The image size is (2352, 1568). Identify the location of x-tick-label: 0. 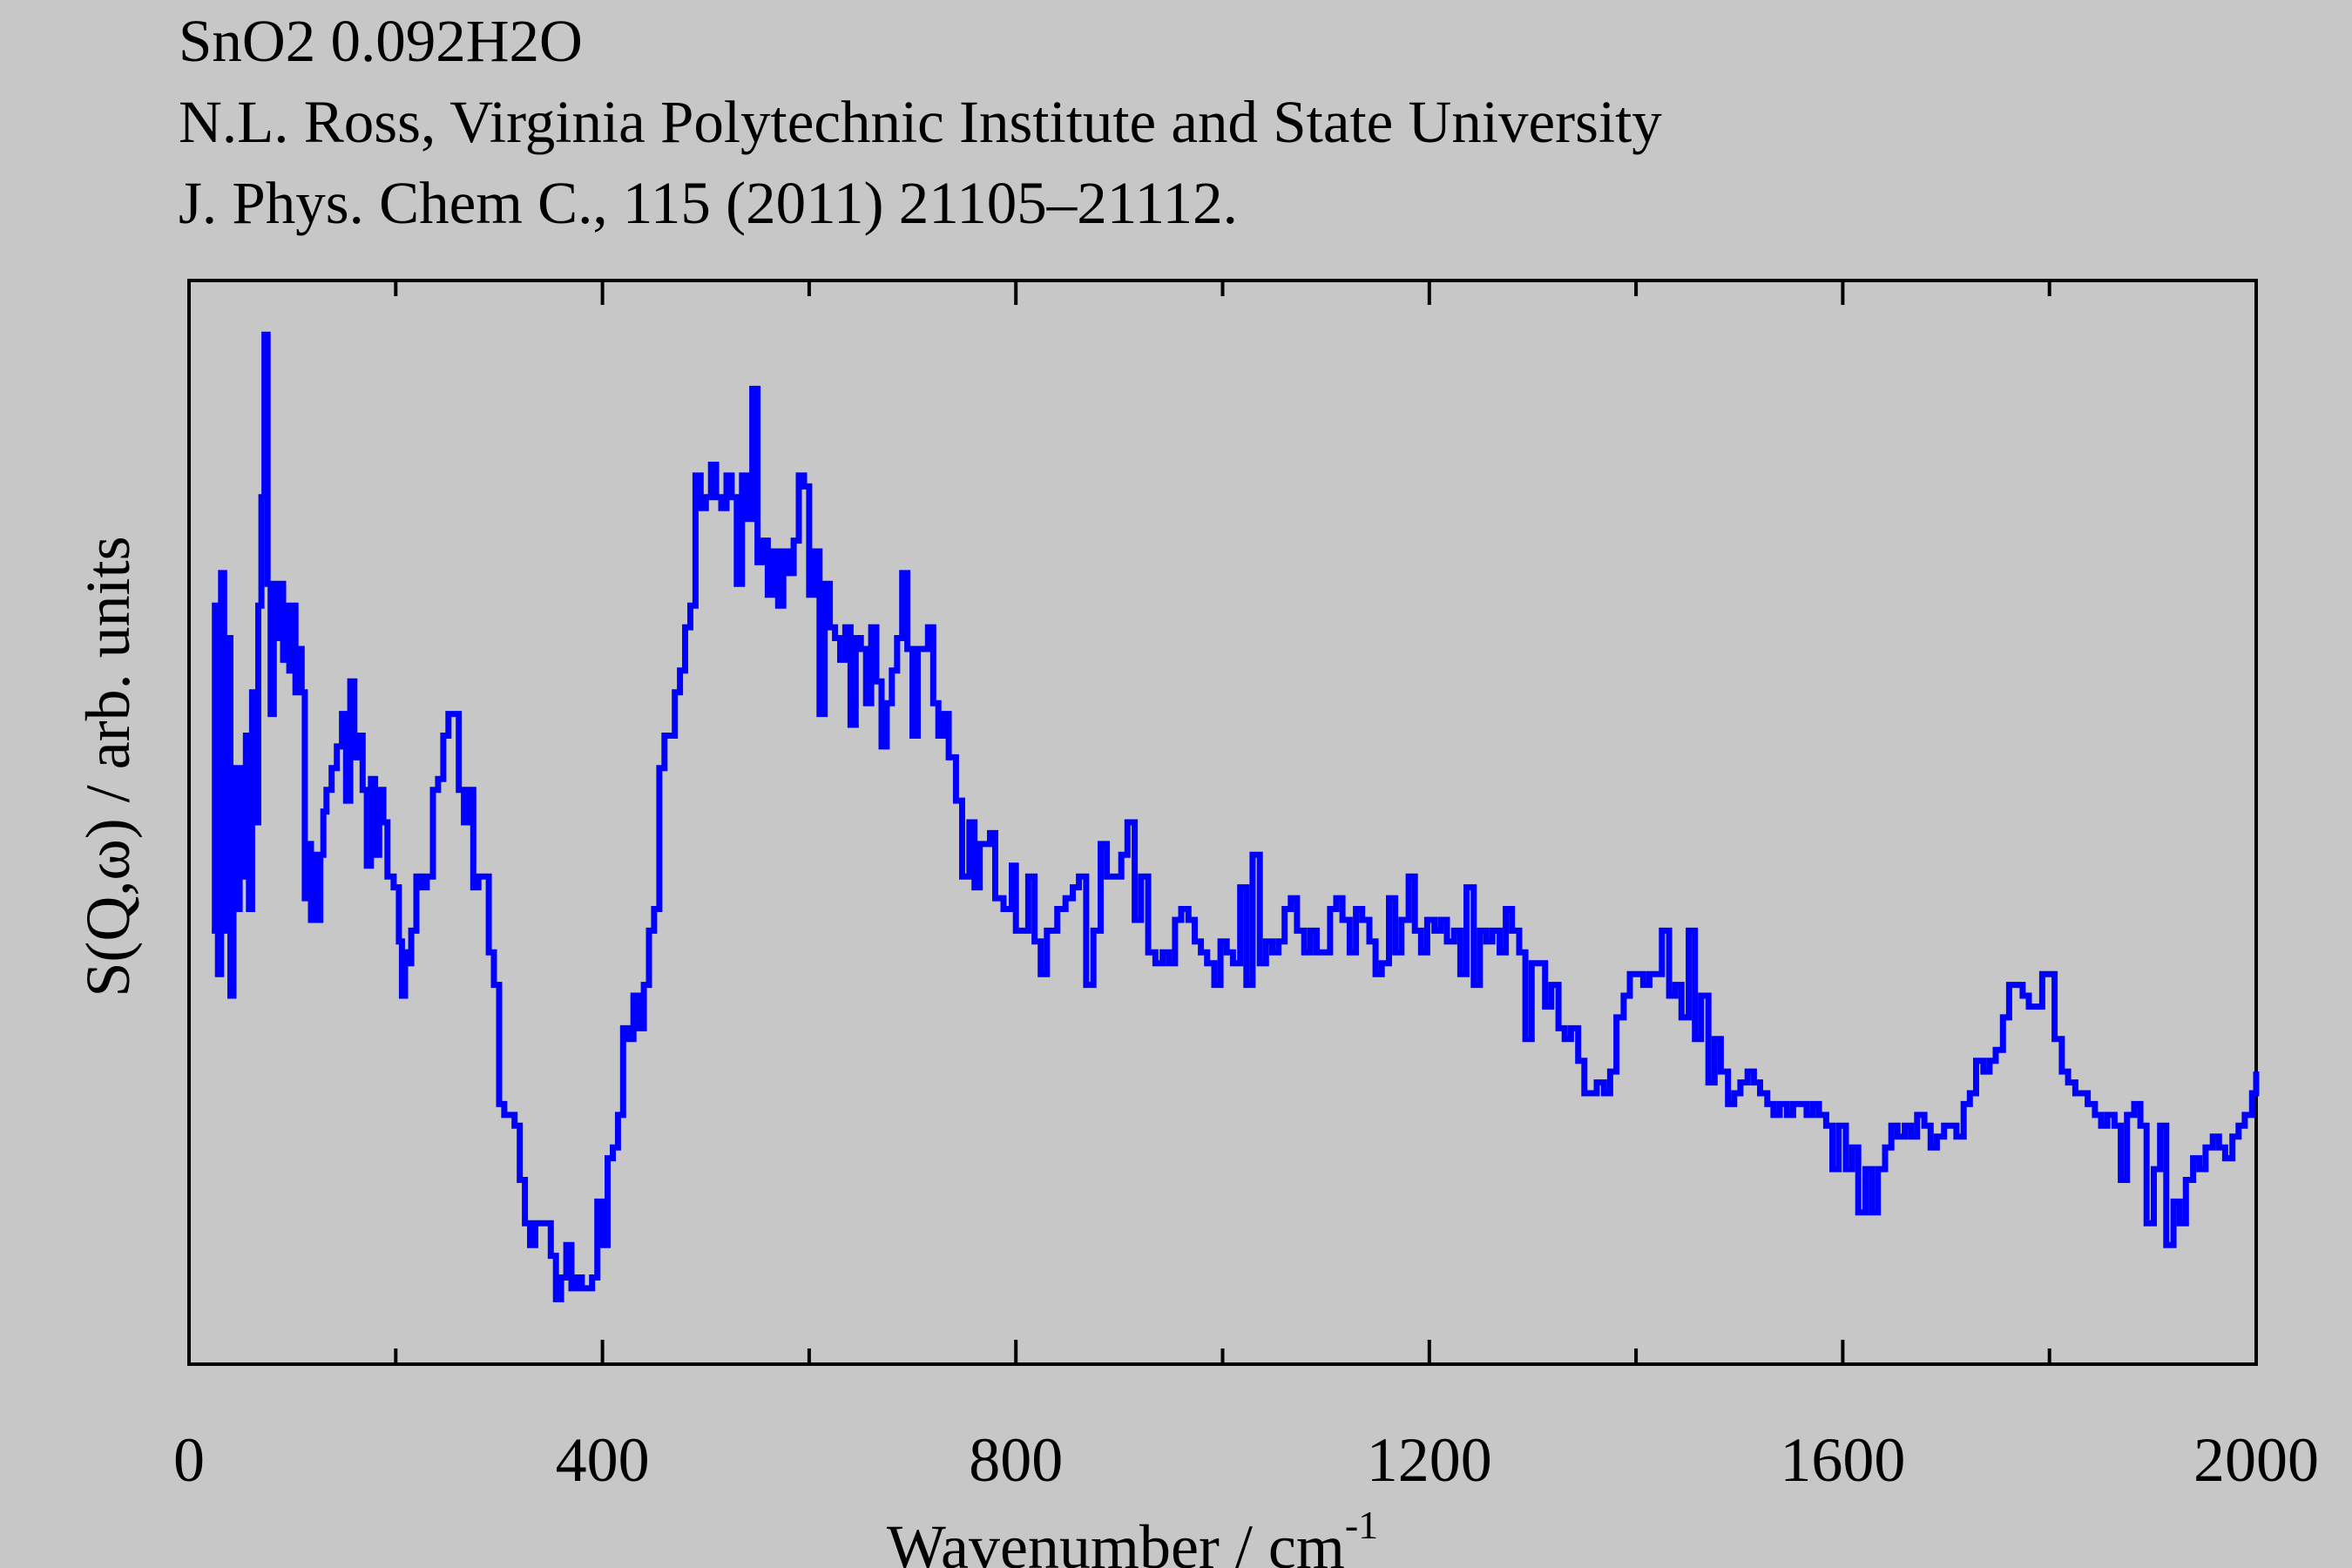
(189, 1460).